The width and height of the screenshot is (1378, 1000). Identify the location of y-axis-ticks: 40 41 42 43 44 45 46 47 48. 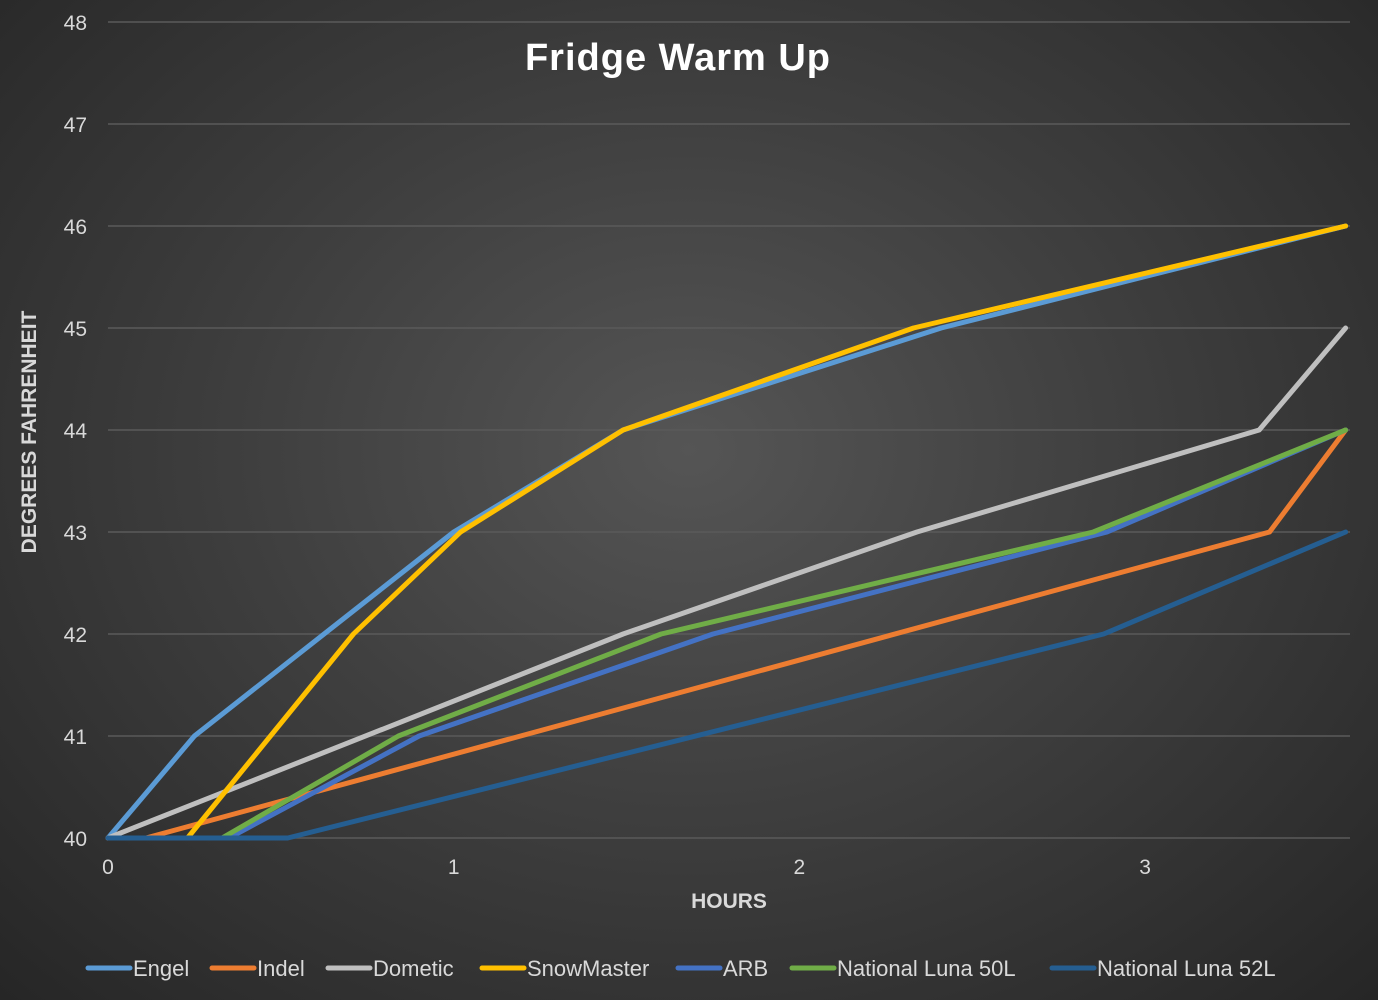
(76, 431).